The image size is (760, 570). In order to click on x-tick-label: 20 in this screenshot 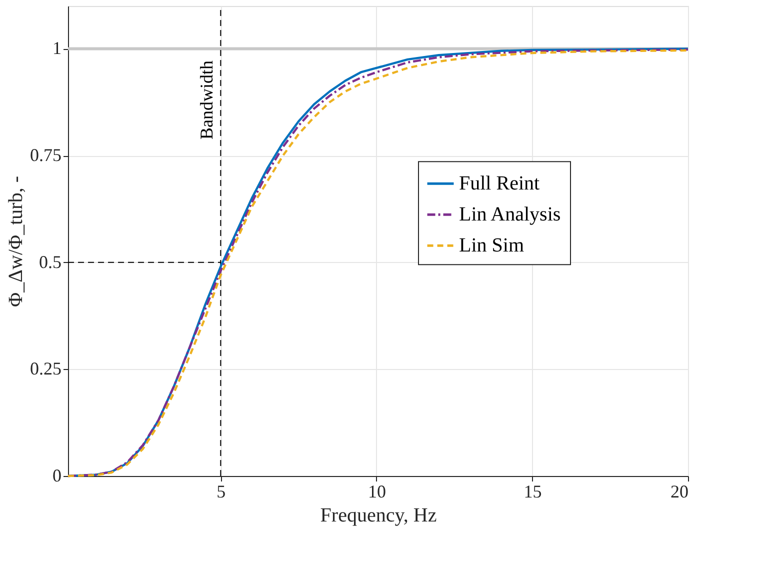, I will do `click(679, 492)`.